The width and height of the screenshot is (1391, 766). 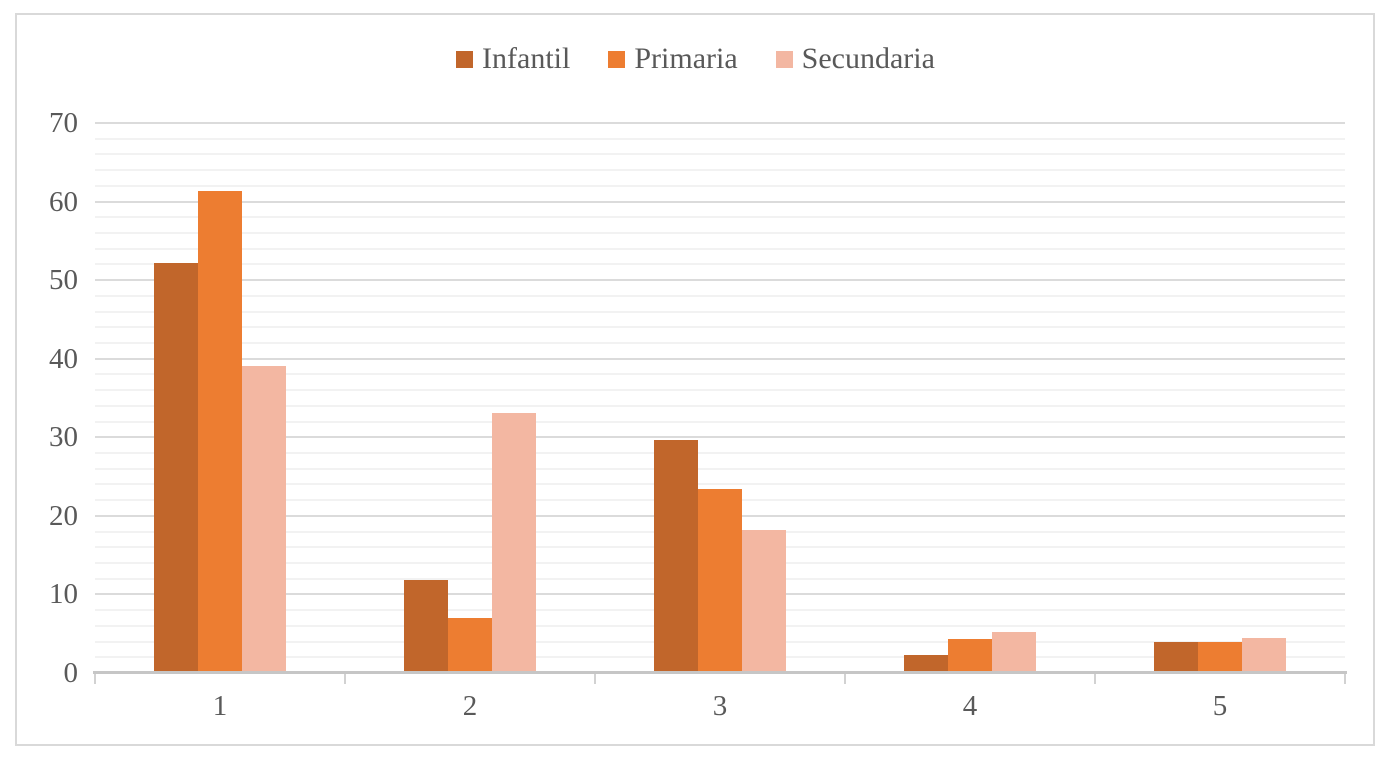 I want to click on legend-label-infantil: Infantil, so click(x=526, y=58).